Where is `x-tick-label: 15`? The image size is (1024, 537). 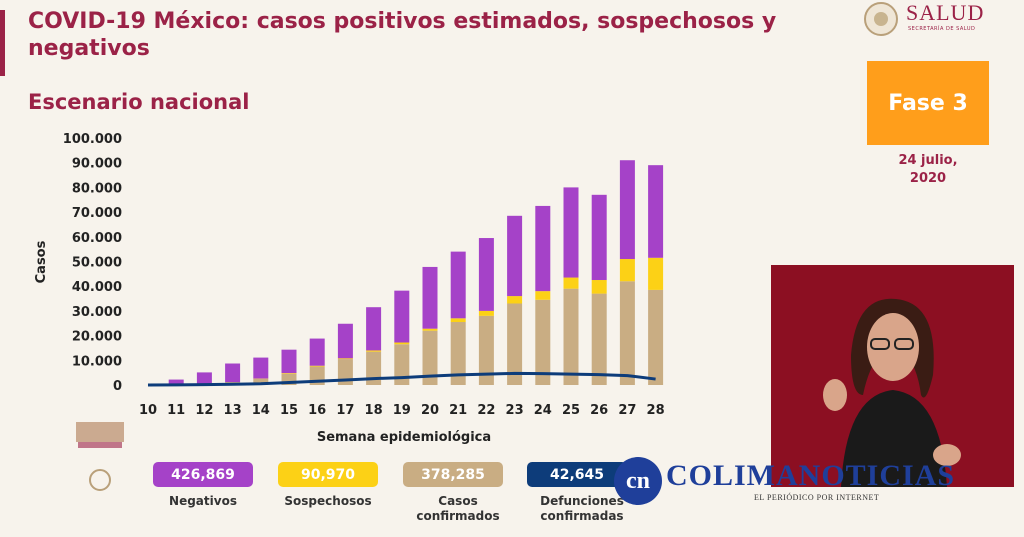
x-tick-label: 15 is located at coordinates (289, 410).